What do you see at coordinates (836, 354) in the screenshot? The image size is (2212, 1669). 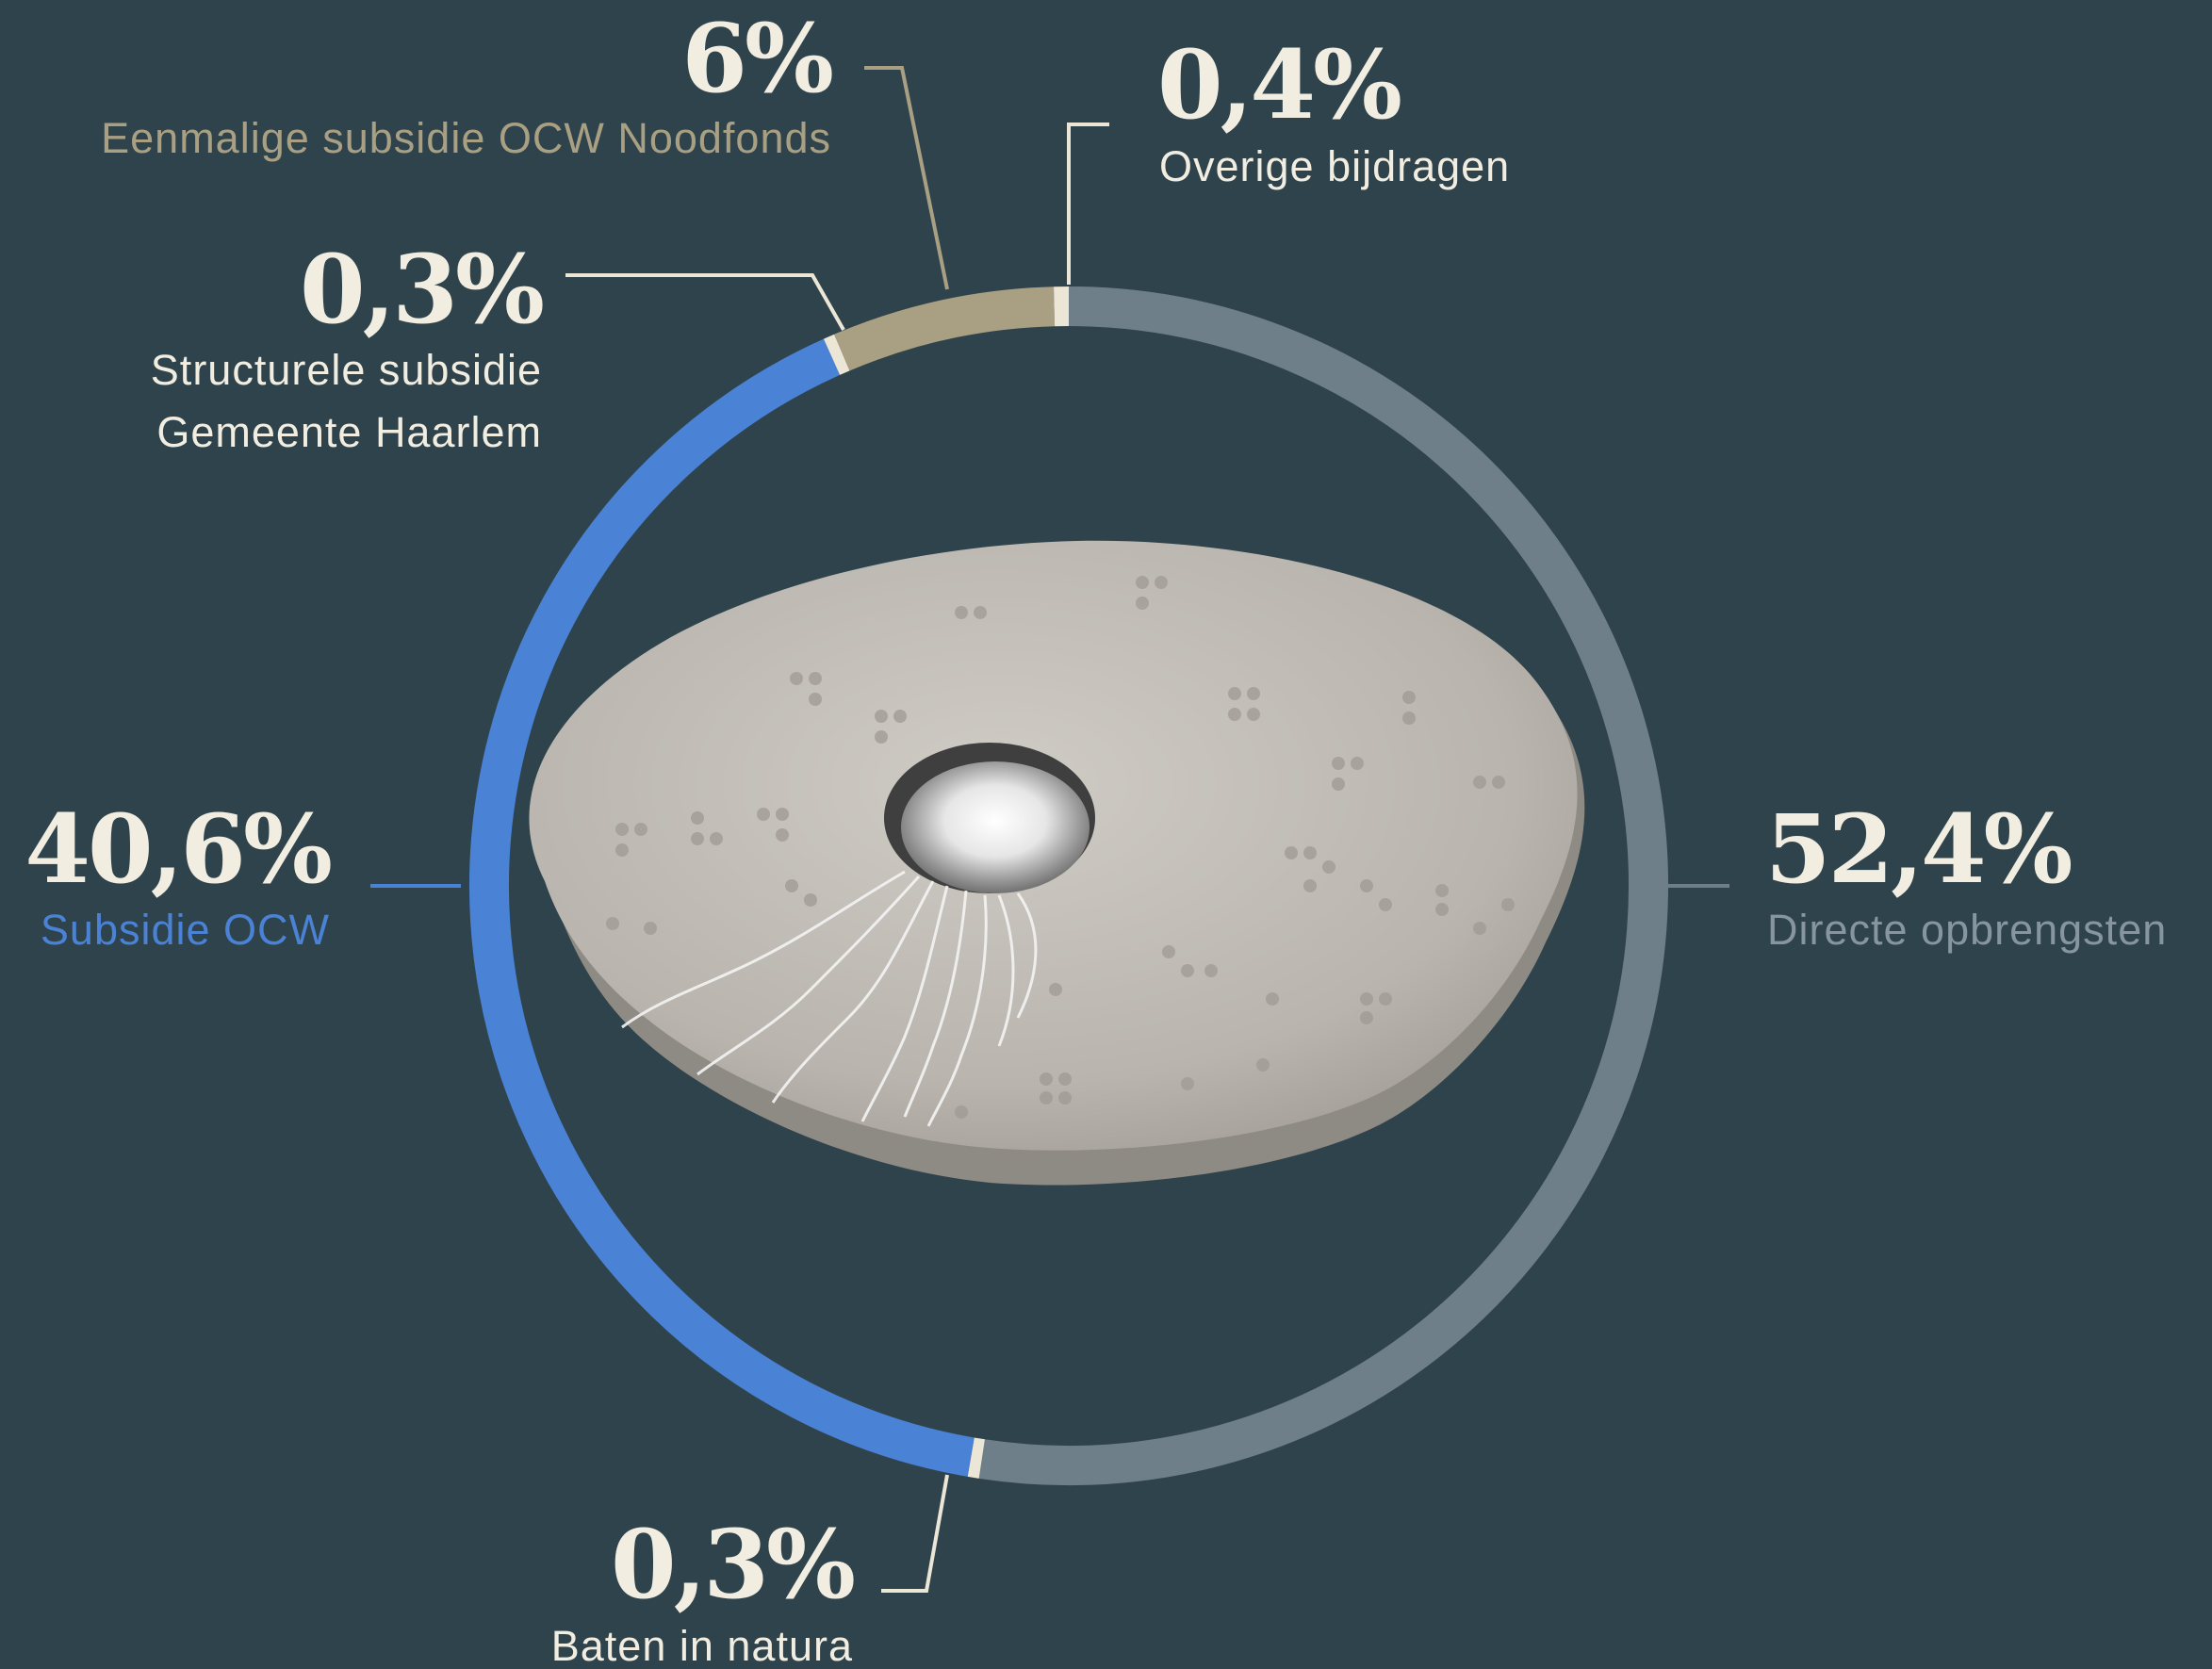 I see `slice-gemeente` at bounding box center [836, 354].